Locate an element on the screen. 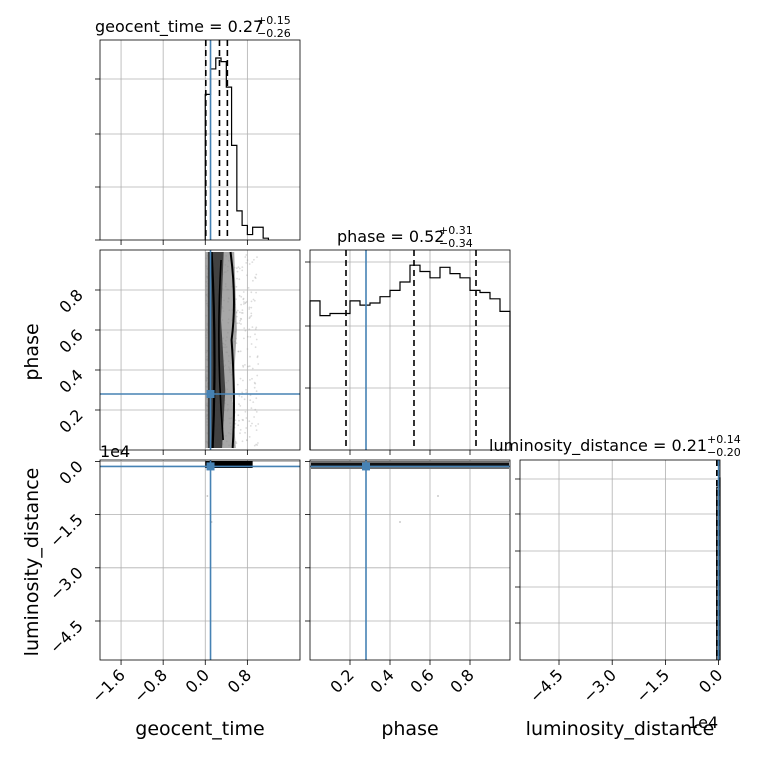  ylabel-luminosity-distance: luminosity_distance is located at coordinates (32, 562).